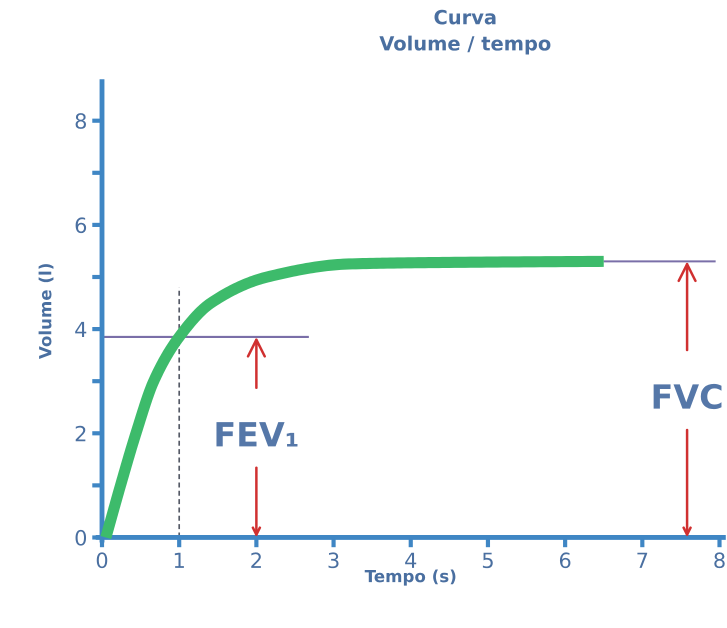 The image size is (727, 628). I want to click on annotation: FEV₁, so click(257, 434).